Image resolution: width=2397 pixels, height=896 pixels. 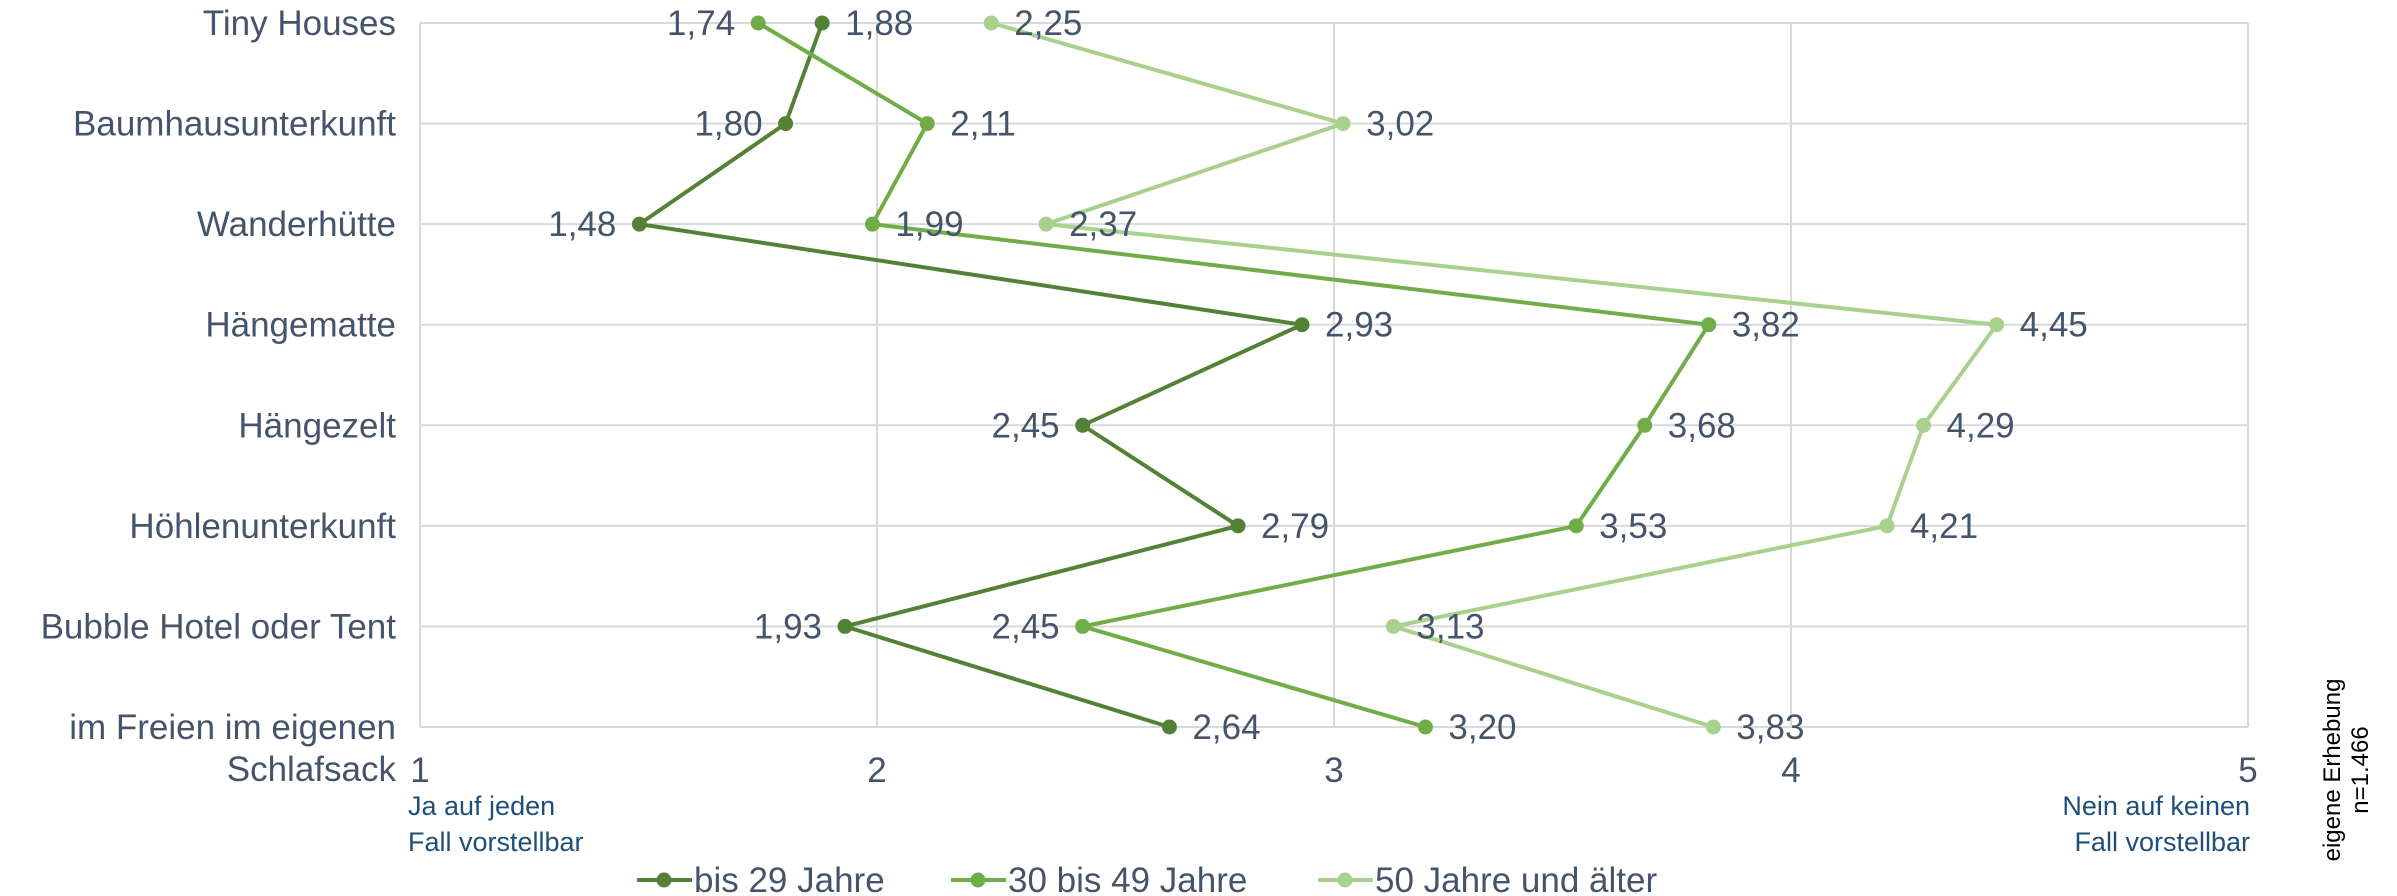 What do you see at coordinates (1981, 425) in the screenshot?
I see `data-label: 4,29` at bounding box center [1981, 425].